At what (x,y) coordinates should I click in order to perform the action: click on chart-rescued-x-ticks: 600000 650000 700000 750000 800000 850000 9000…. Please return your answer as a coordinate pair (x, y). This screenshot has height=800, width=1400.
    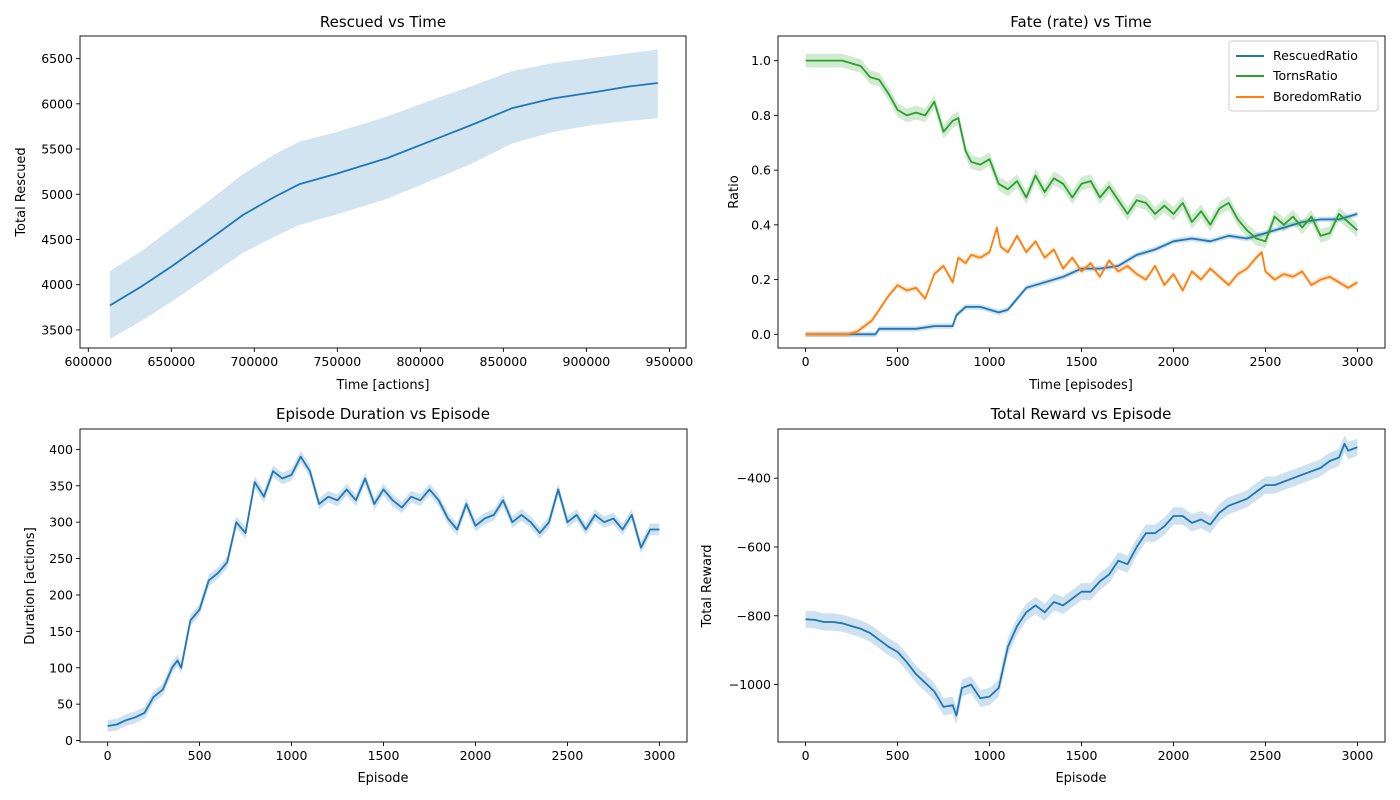
    Looking at the image, I should click on (378, 358).